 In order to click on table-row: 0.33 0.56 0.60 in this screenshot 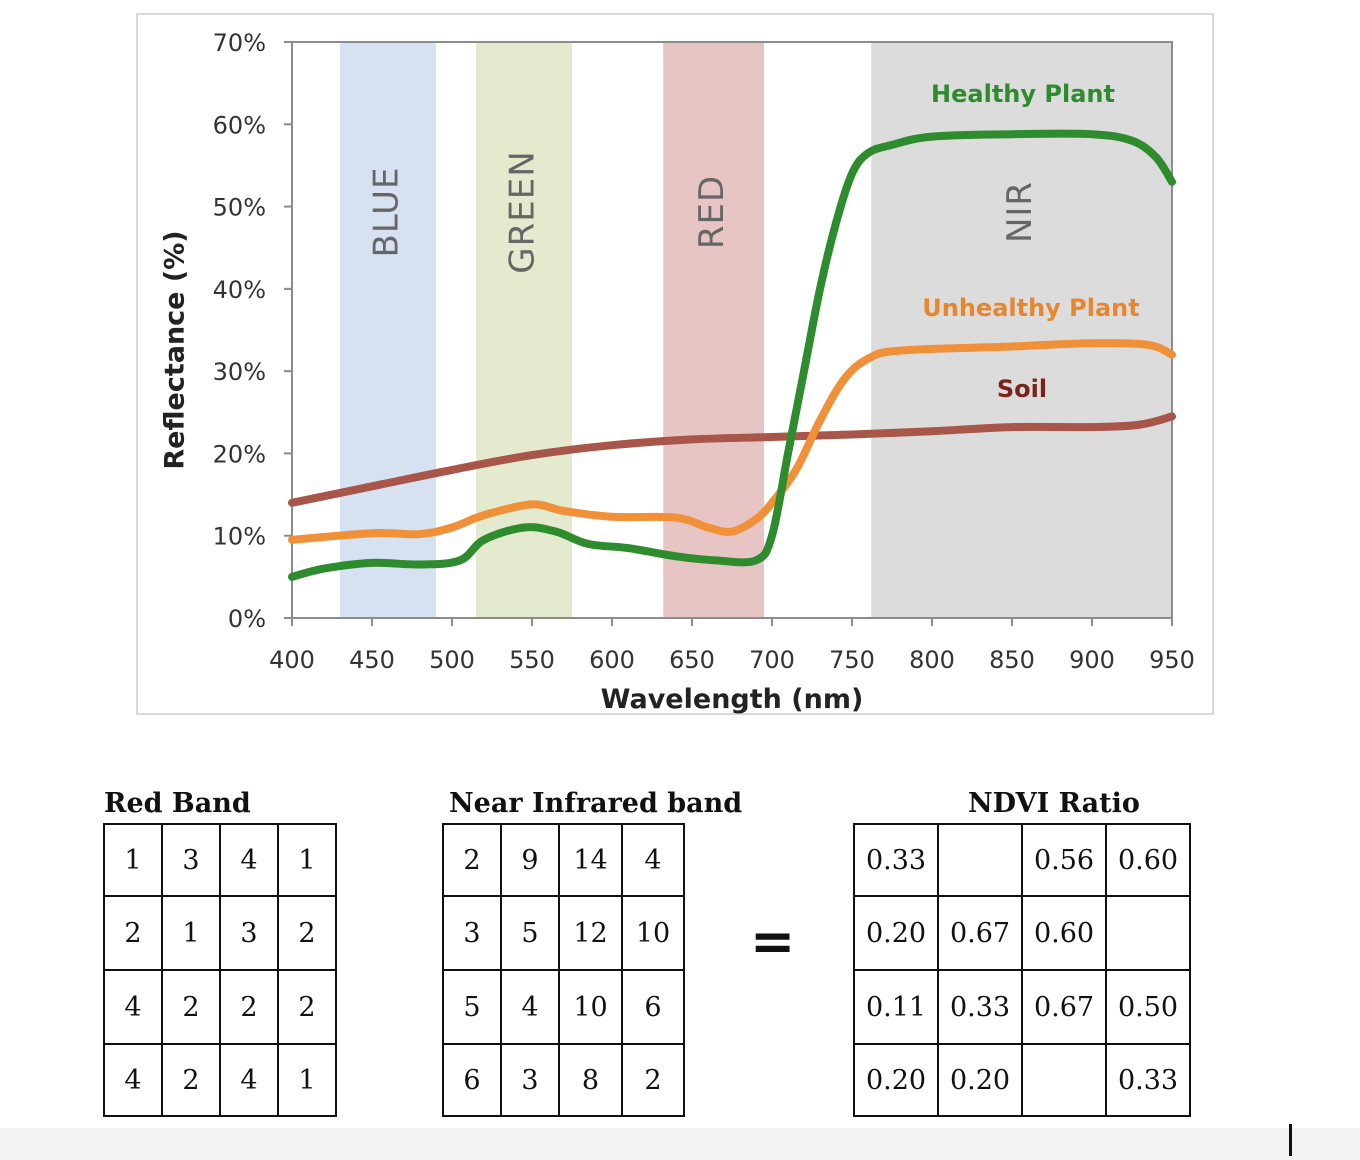, I will do `click(1022, 860)`.